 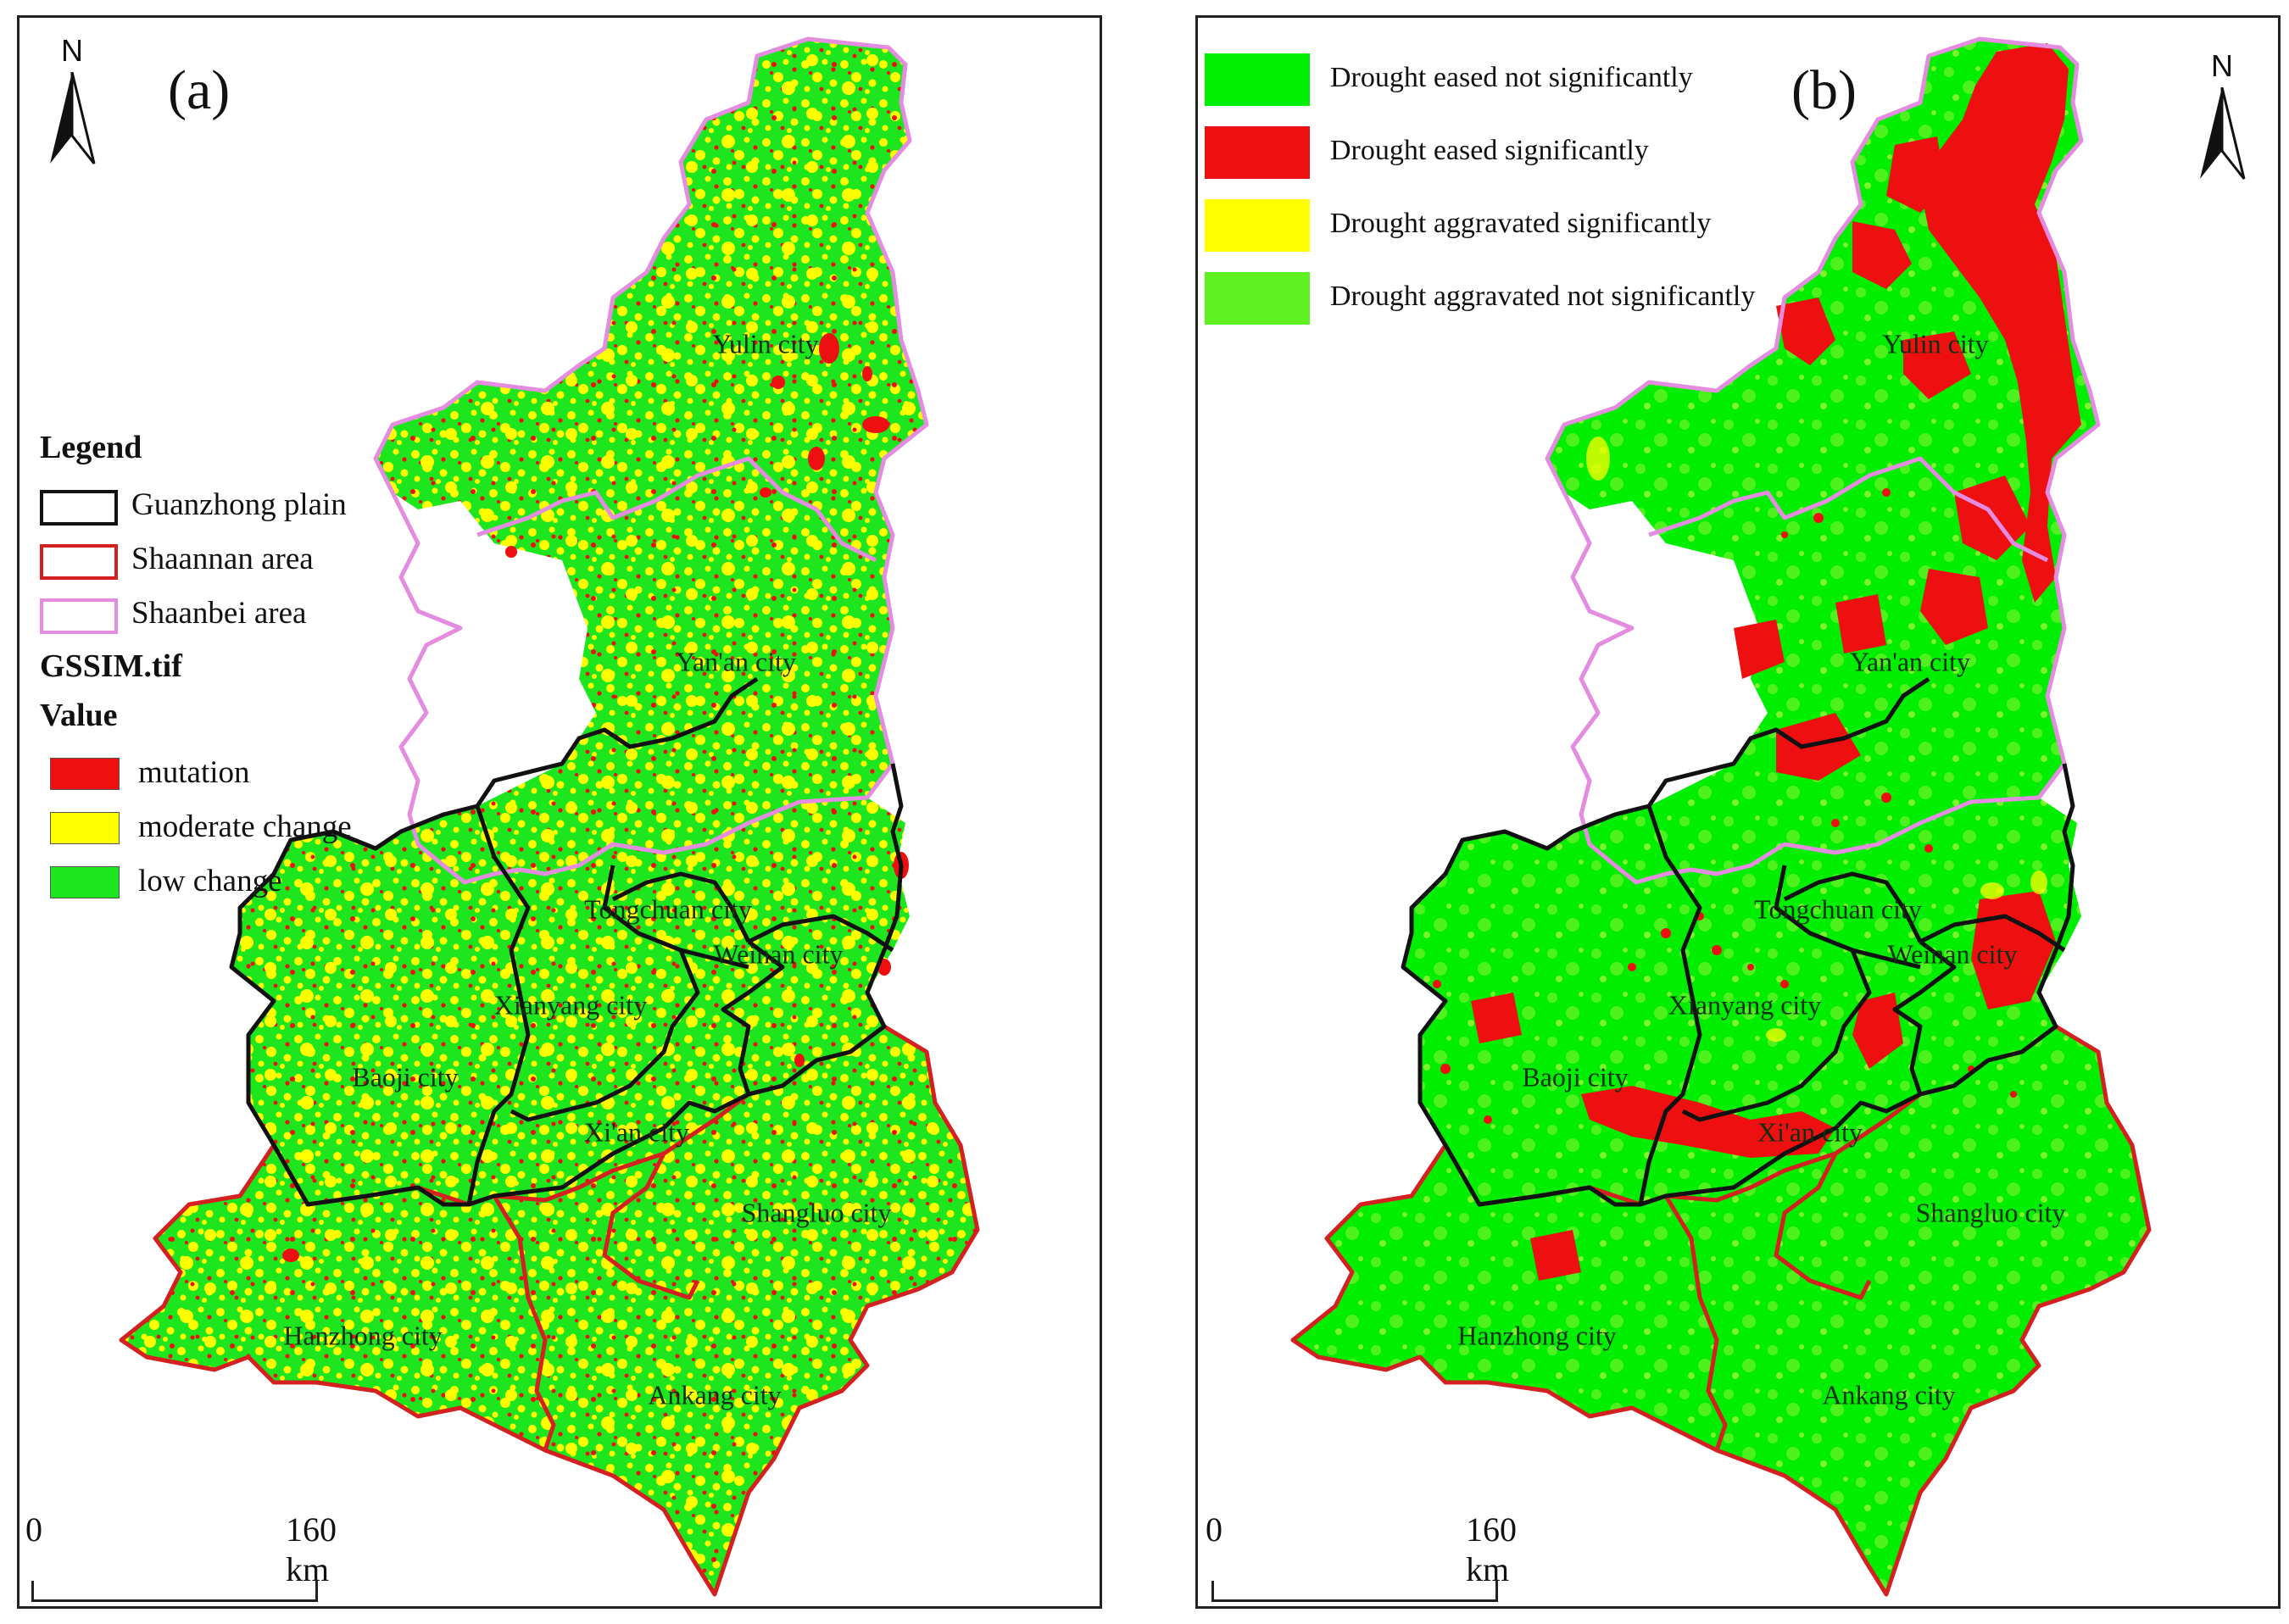 I want to click on legend-label: moderate change, so click(x=245, y=826).